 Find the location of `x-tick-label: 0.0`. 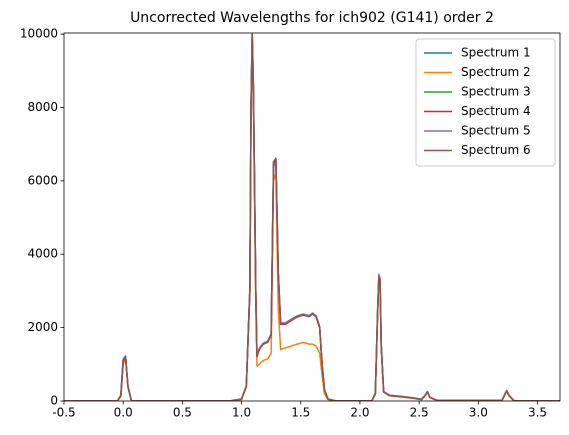

x-tick-label: 0.0 is located at coordinates (123, 413).